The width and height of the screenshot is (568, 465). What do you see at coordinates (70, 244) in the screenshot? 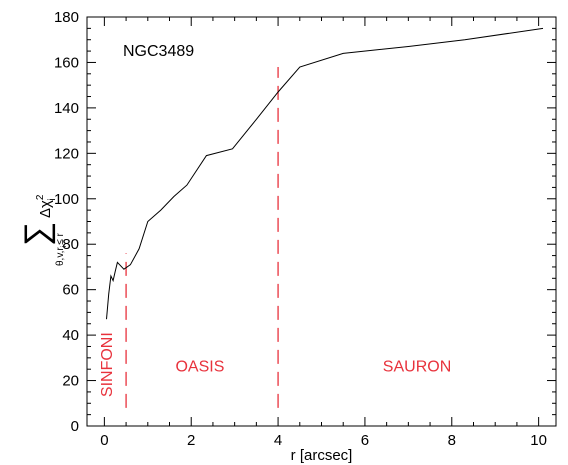
I see `y-tick-label: 80` at bounding box center [70, 244].